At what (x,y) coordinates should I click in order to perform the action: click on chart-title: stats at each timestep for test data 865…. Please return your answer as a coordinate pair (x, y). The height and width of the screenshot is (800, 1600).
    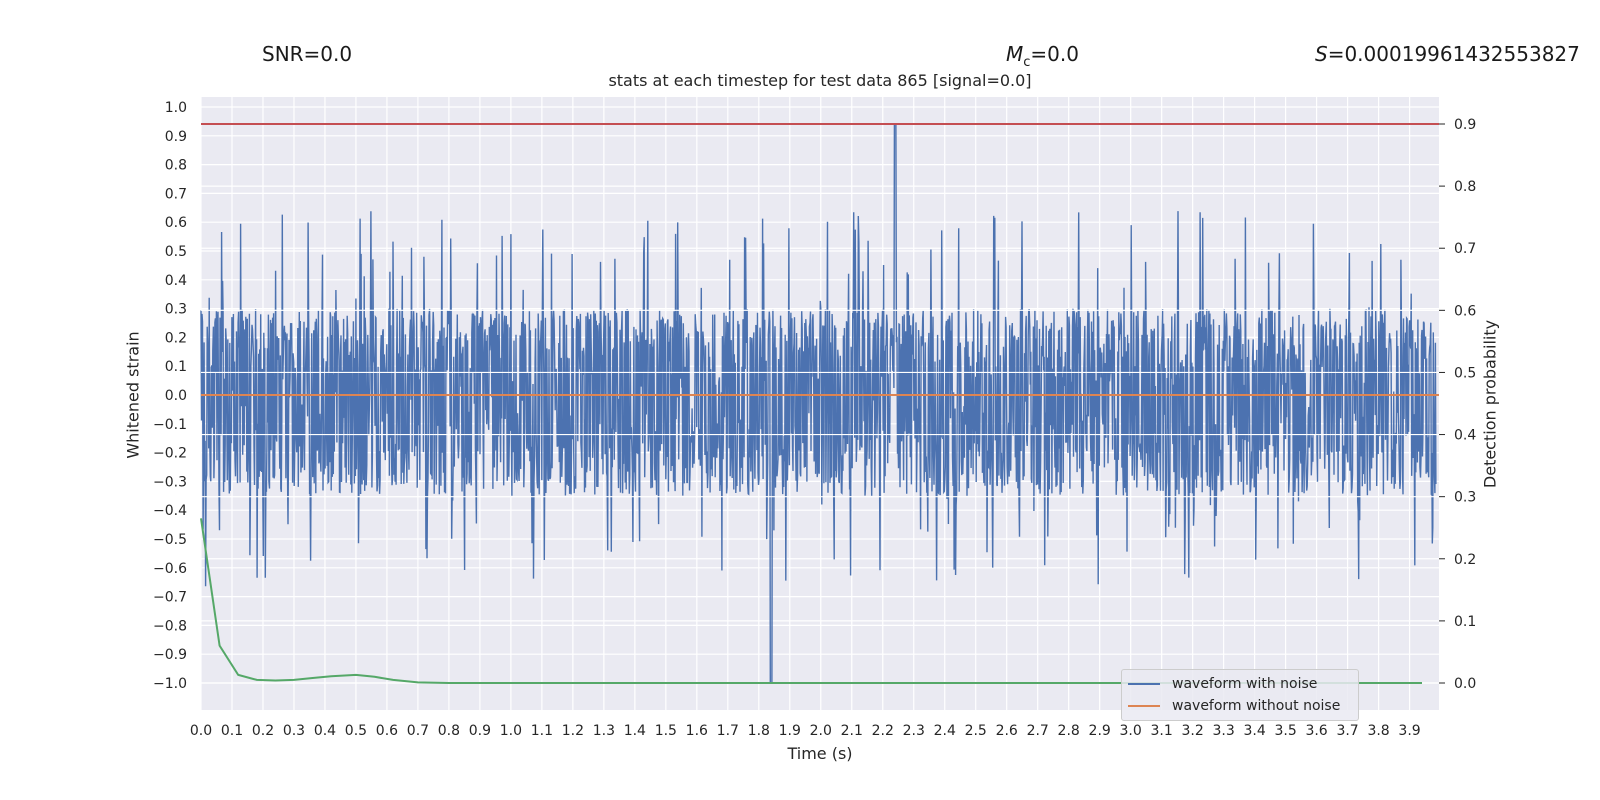
    Looking at the image, I should click on (820, 80).